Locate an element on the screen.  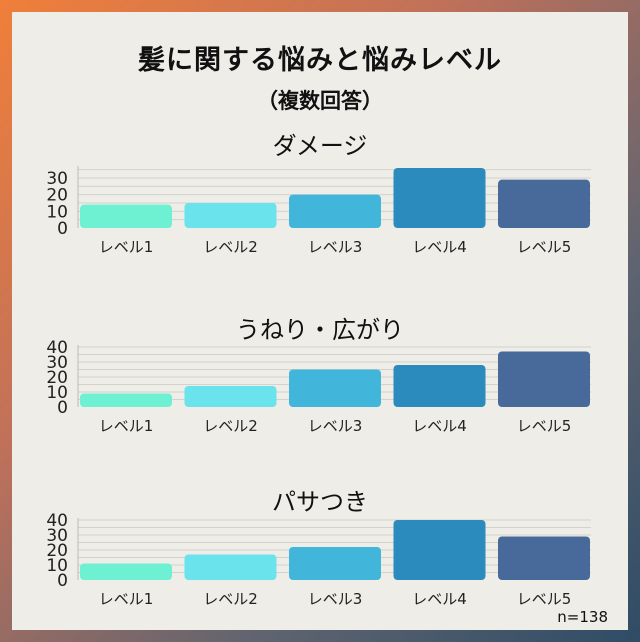
chart-title-damage: ダメージ is located at coordinates (320, 146).